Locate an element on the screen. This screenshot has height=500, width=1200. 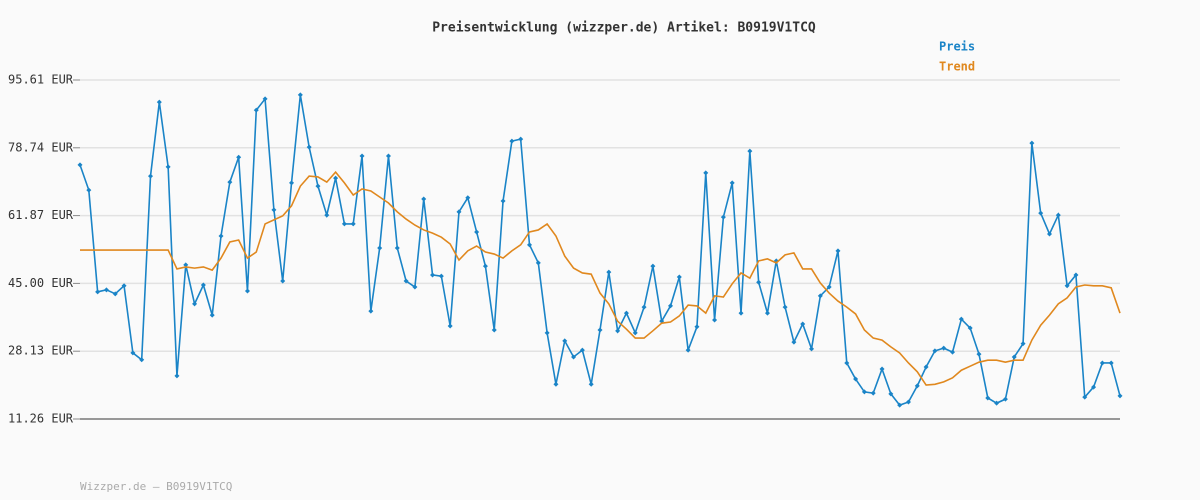
legend-label: Preis is located at coordinates (957, 47).